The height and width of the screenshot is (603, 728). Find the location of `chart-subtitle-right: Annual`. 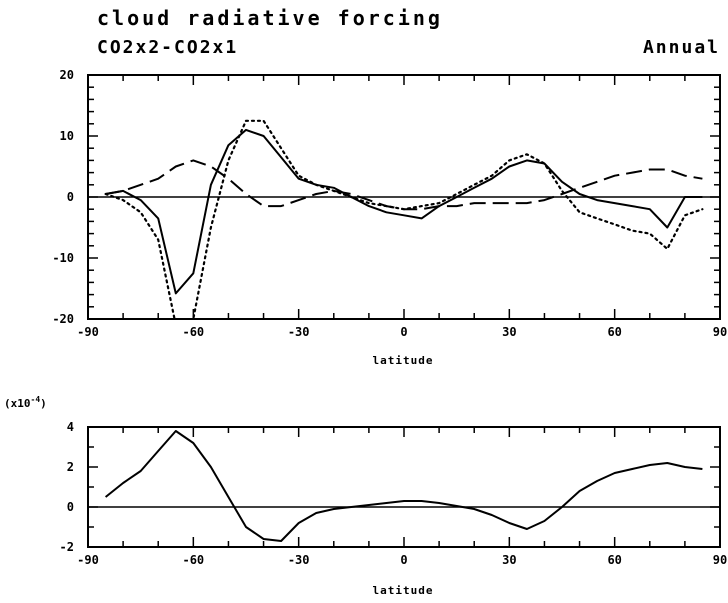

chart-subtitle-right: Annual is located at coordinates (681, 47).